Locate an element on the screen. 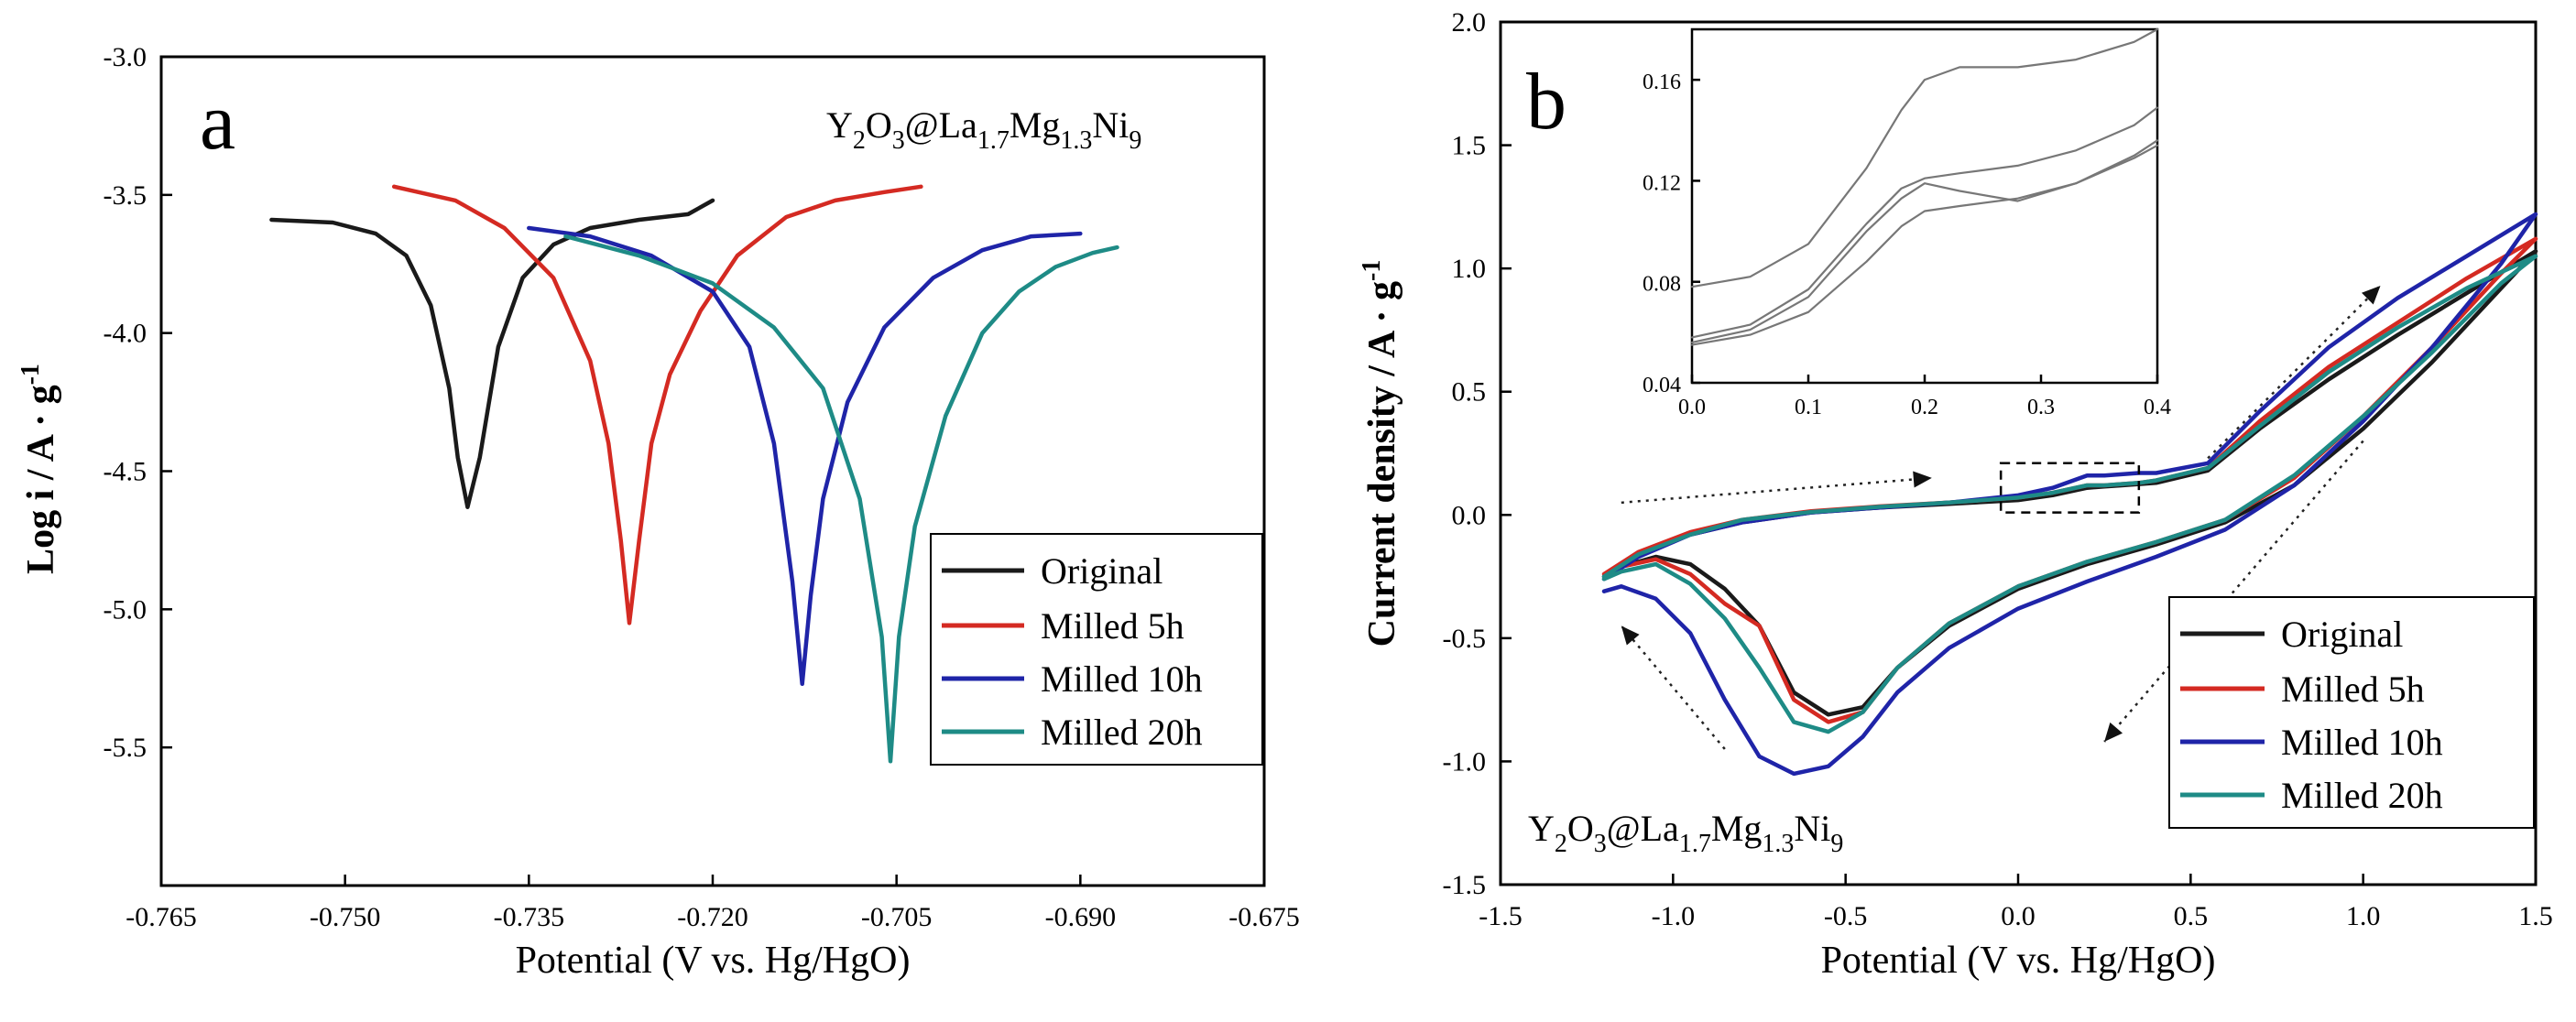 This screenshot has height=1022, width=2576. panel-a-y-tick-label: -3.5 is located at coordinates (126, 196).